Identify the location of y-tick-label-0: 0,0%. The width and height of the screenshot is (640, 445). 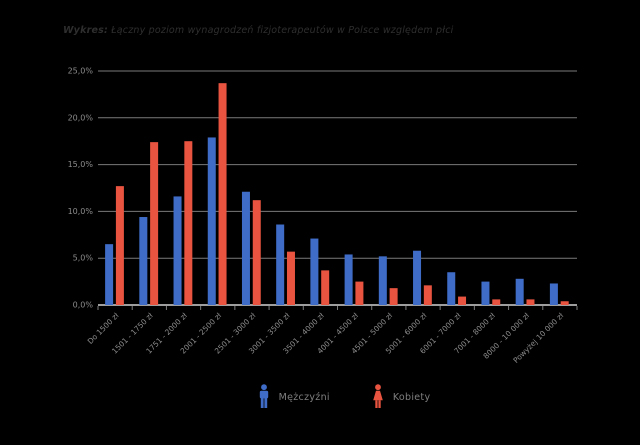
(83, 305).